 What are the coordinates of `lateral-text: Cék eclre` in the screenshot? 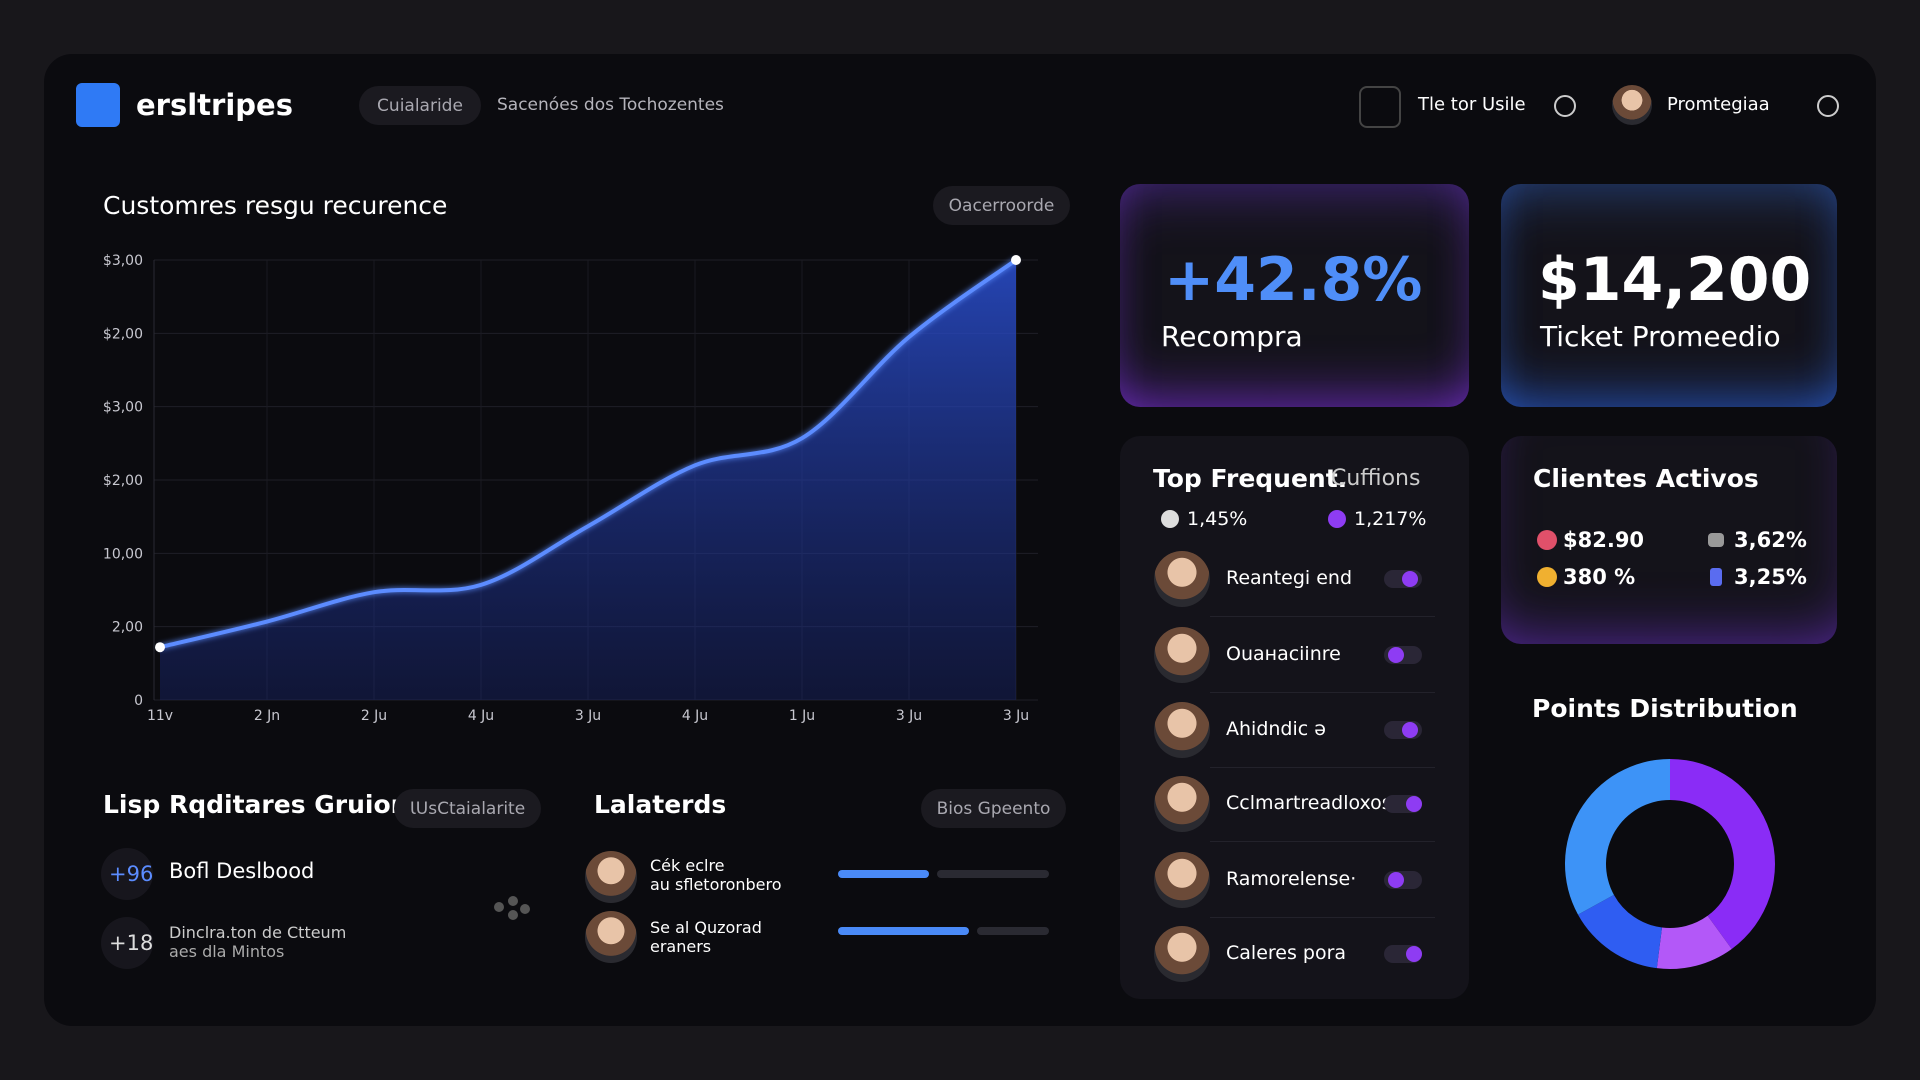 It's located at (687, 865).